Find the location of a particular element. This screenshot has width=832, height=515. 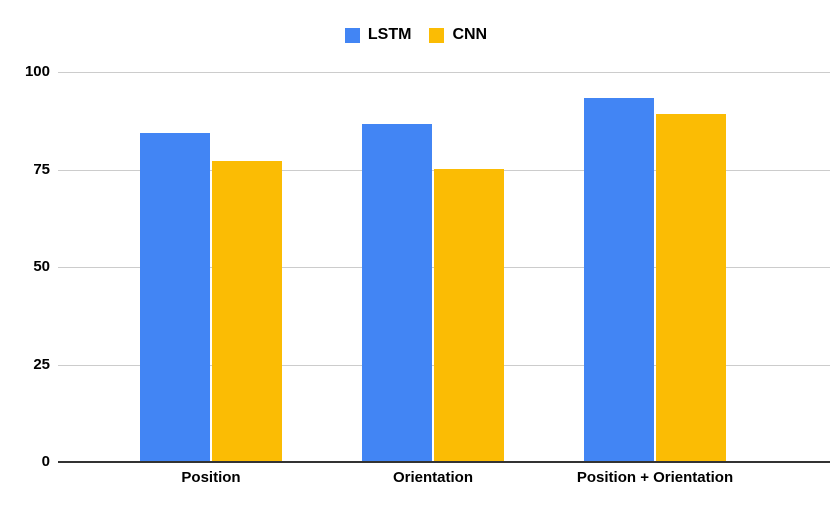

bar-lstm-position is located at coordinates (175, 297).